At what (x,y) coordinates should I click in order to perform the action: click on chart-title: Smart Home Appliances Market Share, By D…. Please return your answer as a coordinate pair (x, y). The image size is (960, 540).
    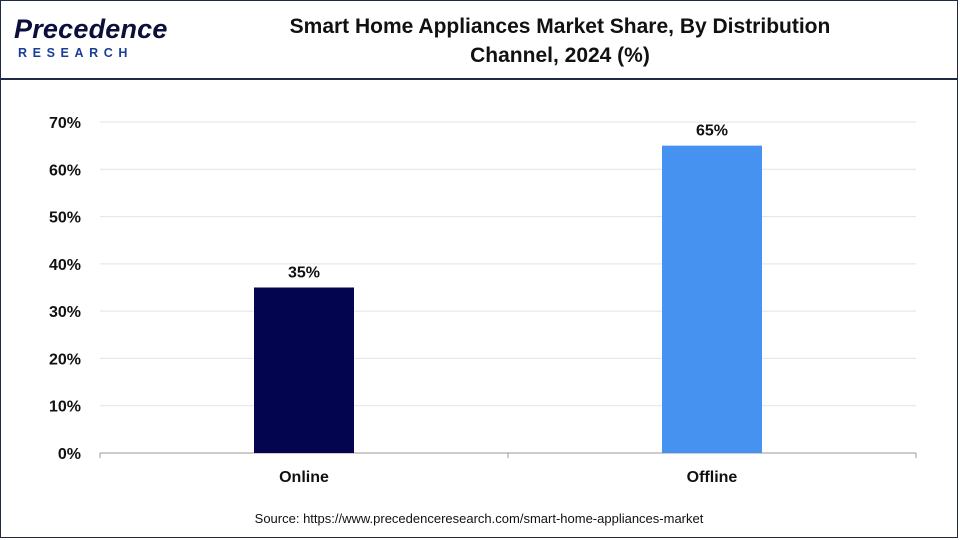
    Looking at the image, I should click on (560, 41).